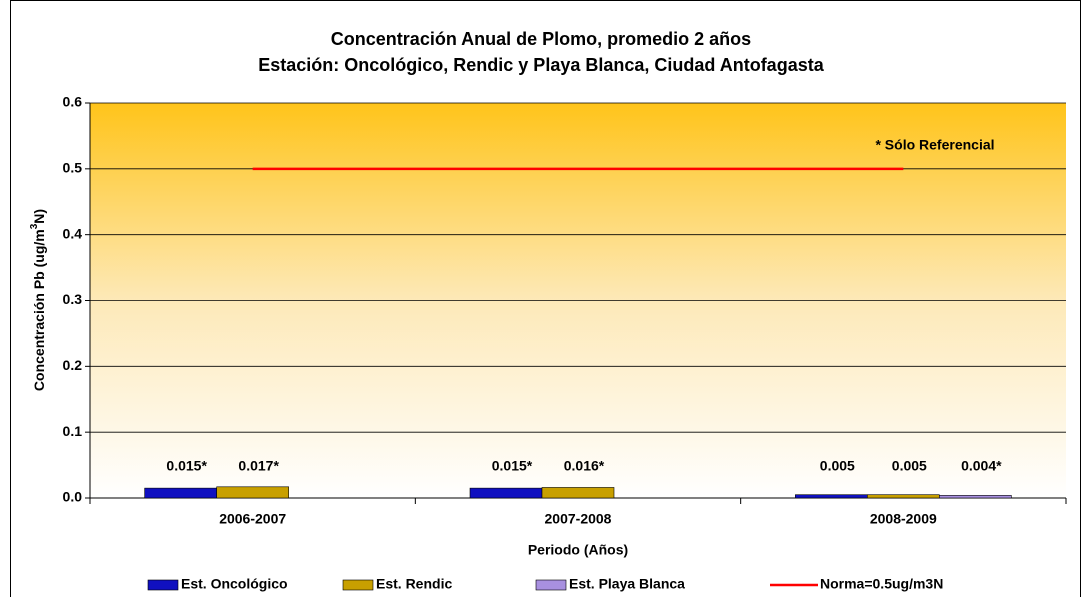 This screenshot has width=1082, height=597. Describe the element at coordinates (73, 102) in the screenshot. I see `y-tick-label: 0.6` at that location.